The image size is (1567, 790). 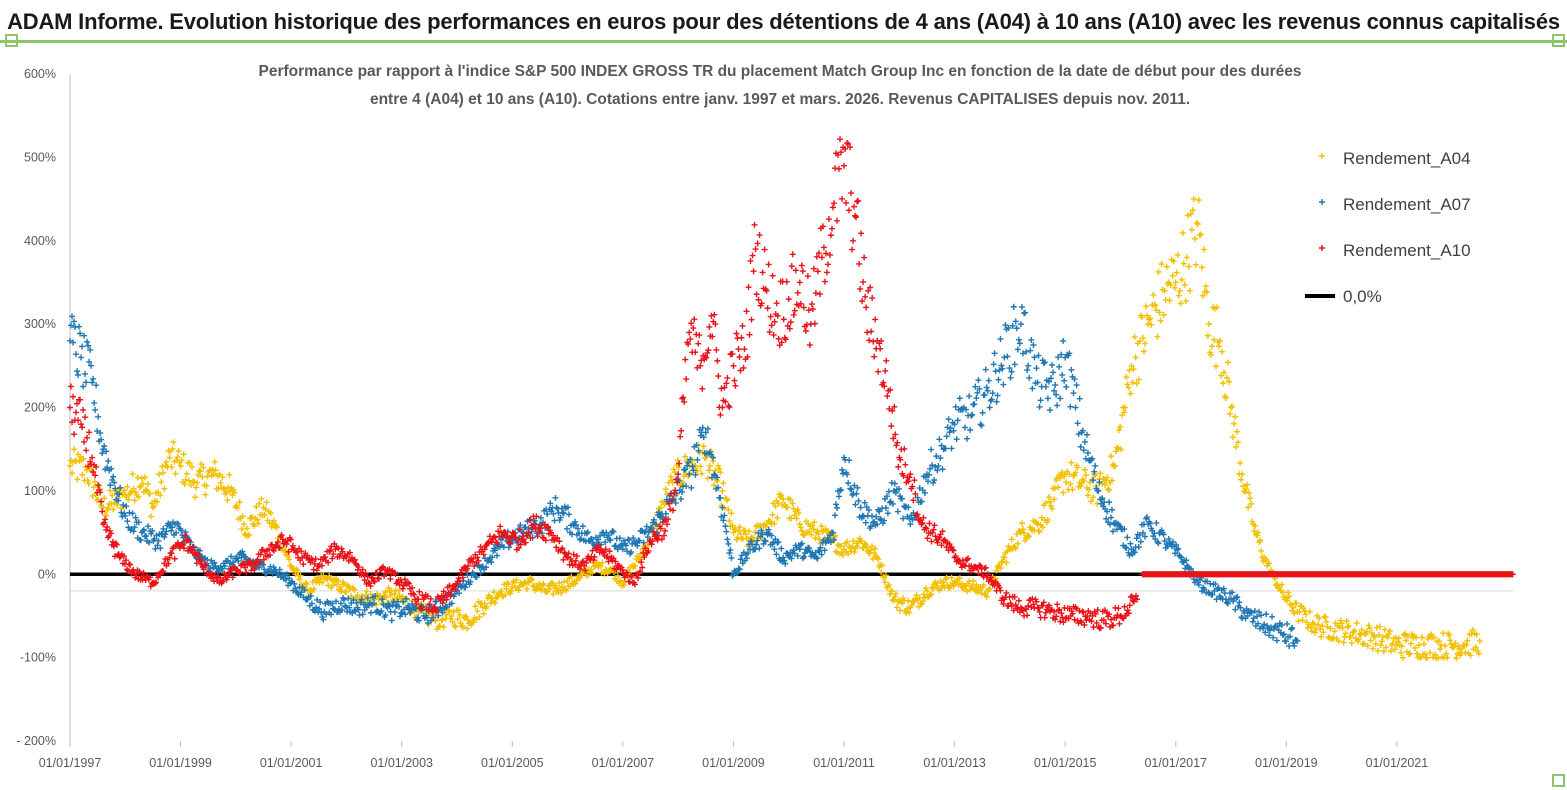 What do you see at coordinates (1322, 156) in the screenshot?
I see `legend-swatch` at bounding box center [1322, 156].